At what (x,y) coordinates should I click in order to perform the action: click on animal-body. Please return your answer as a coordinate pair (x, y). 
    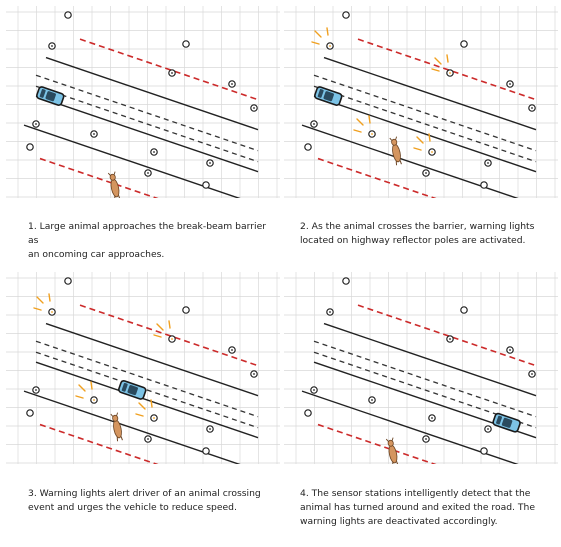
    Looking at the image, I should click on (117, 429).